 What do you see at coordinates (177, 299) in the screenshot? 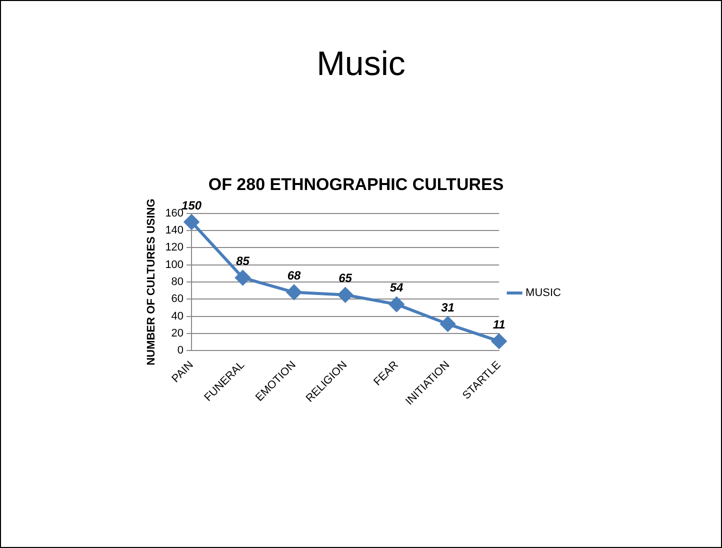
I see `y-tick-label: 60` at bounding box center [177, 299].